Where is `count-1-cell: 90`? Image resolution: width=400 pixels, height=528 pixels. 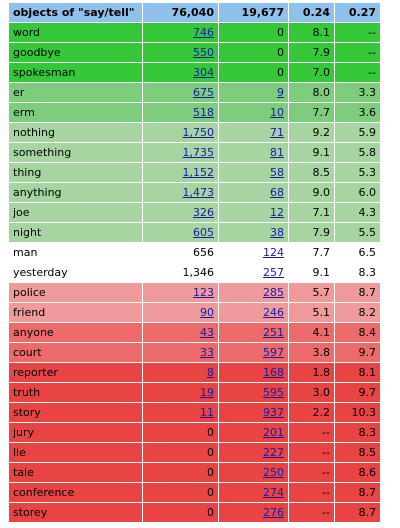
count-1-cell: 90 is located at coordinates (180, 312).